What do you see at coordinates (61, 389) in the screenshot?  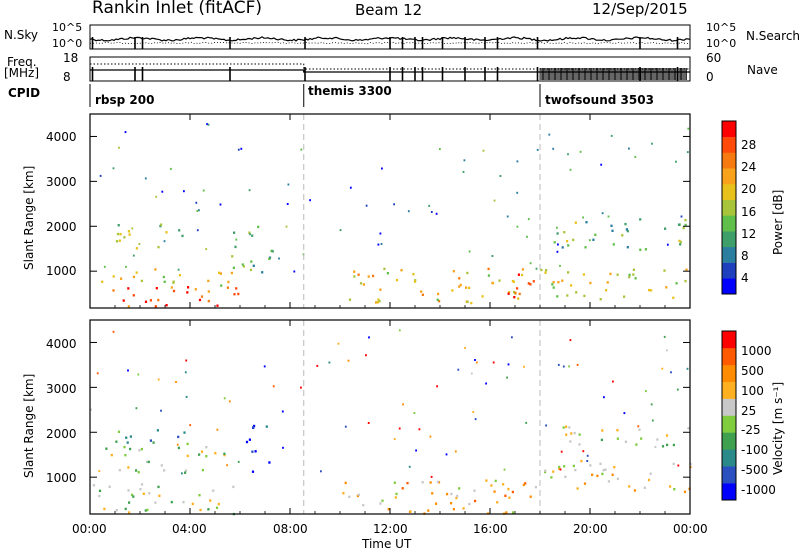 I see `velocity-ytick: 3000` at bounding box center [61, 389].